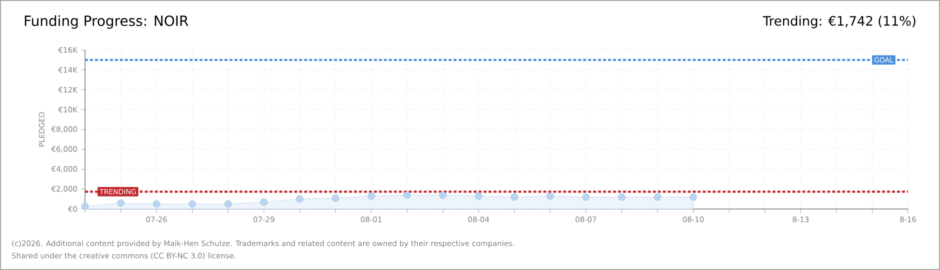 The width and height of the screenshot is (940, 270). What do you see at coordinates (839, 22) in the screenshot?
I see `chart-subtitle: Trending: €1,742 (11%)` at bounding box center [839, 22].